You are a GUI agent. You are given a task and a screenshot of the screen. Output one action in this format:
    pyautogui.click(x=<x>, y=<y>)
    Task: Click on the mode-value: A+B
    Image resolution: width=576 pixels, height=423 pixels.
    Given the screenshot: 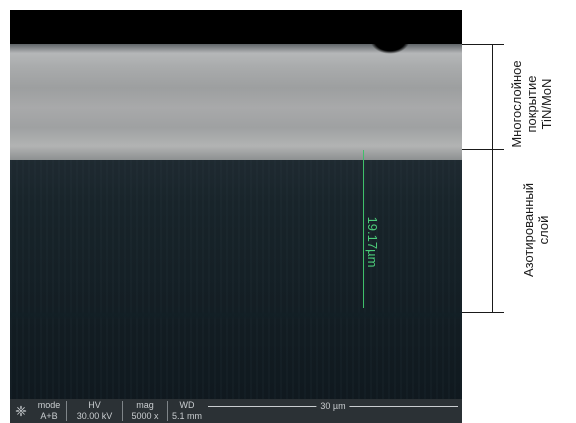 What is the action you would take?
    pyautogui.click(x=49, y=416)
    